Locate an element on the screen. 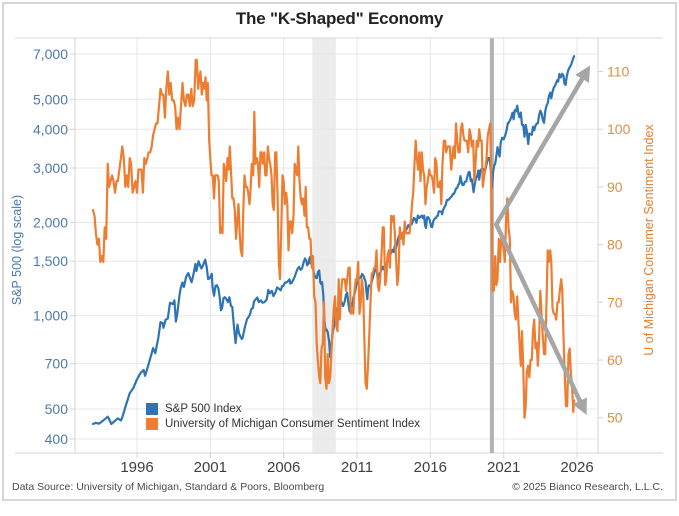  right-tick-label: 50 is located at coordinates (615, 418).